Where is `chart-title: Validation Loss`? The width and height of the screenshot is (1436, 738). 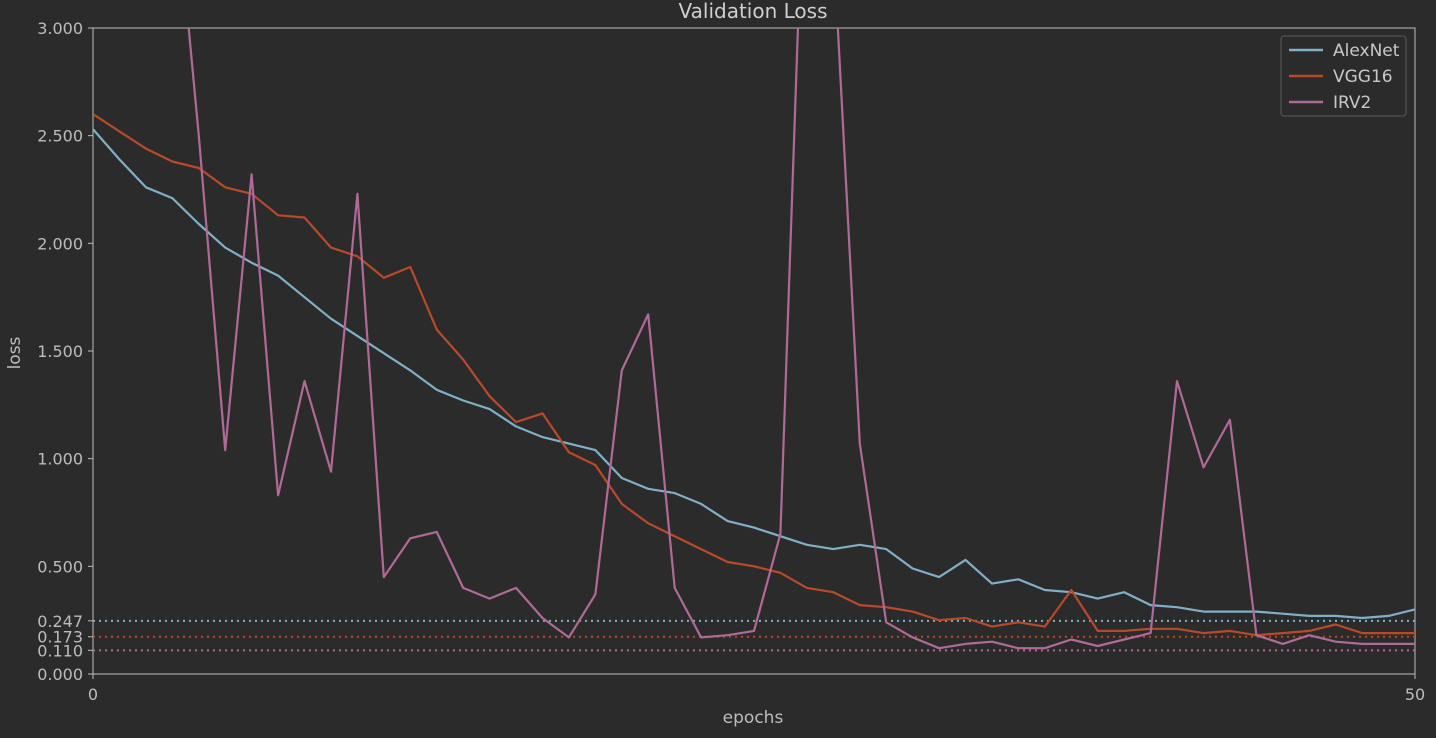 chart-title: Validation Loss is located at coordinates (753, 11).